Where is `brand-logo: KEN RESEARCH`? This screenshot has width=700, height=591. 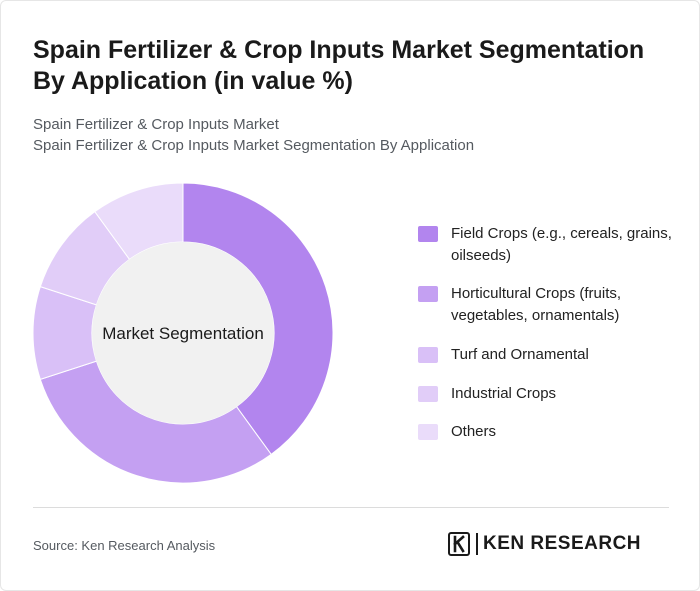
brand-logo: KEN RESEARCH is located at coordinates (544, 544).